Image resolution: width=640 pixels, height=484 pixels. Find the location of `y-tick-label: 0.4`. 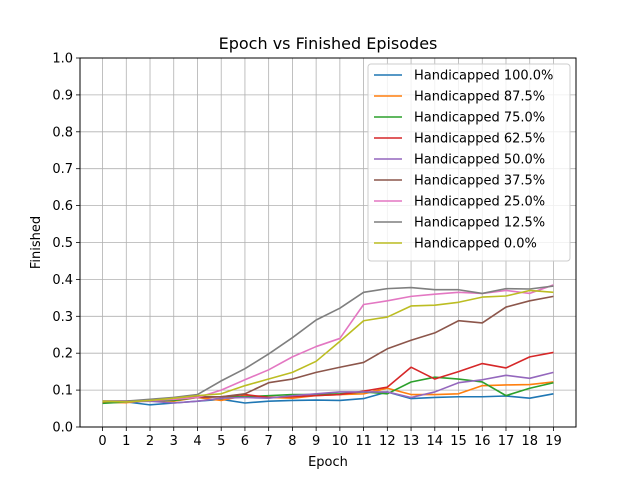

y-tick-label: 0.4 is located at coordinates (62, 280).